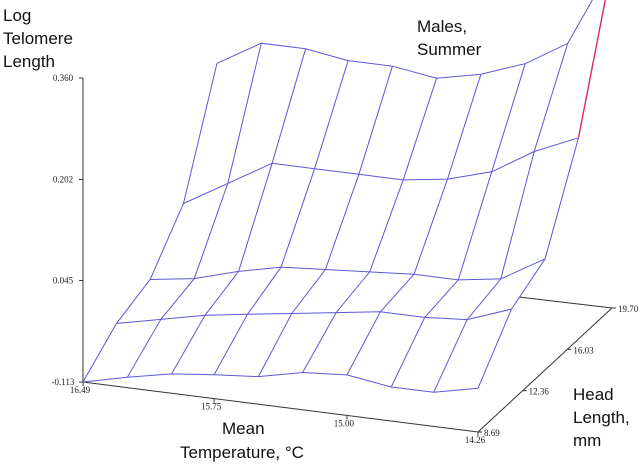 This screenshot has height=464, width=643. What do you see at coordinates (63, 180) in the screenshot?
I see `z-tick-label: 0.202` at bounding box center [63, 180].